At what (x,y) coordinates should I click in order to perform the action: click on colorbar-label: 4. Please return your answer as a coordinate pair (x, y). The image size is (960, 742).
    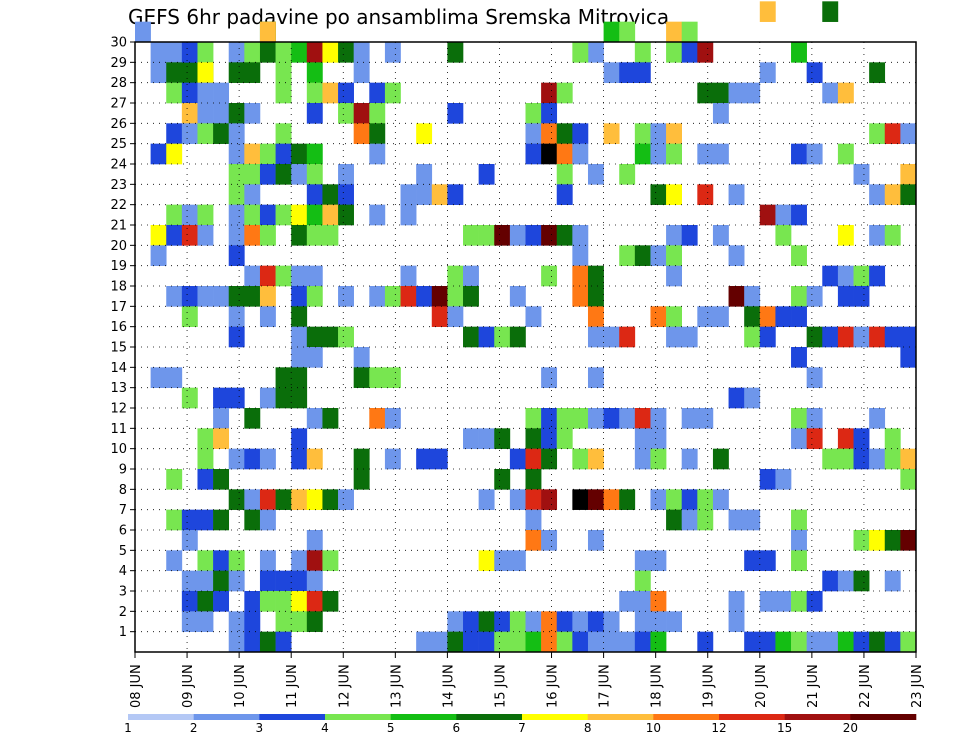
    Looking at the image, I should click on (325, 728).